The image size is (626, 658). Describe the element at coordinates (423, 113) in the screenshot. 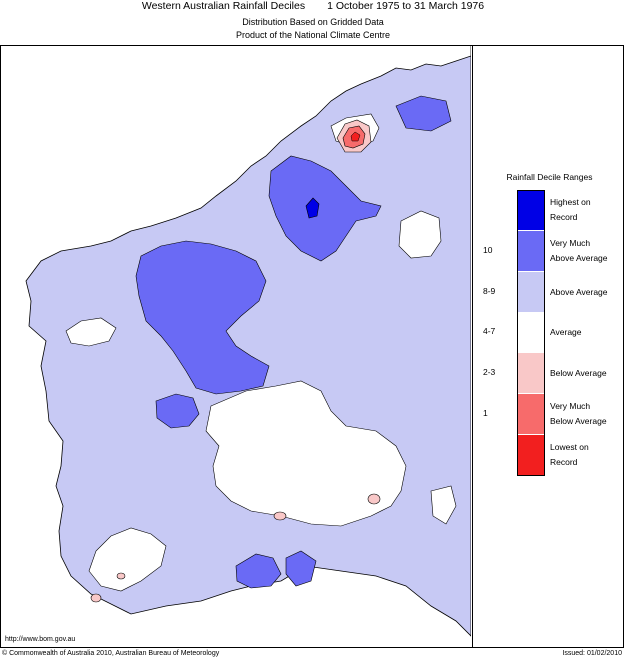

I see `very-much-above-east-strip` at that location.